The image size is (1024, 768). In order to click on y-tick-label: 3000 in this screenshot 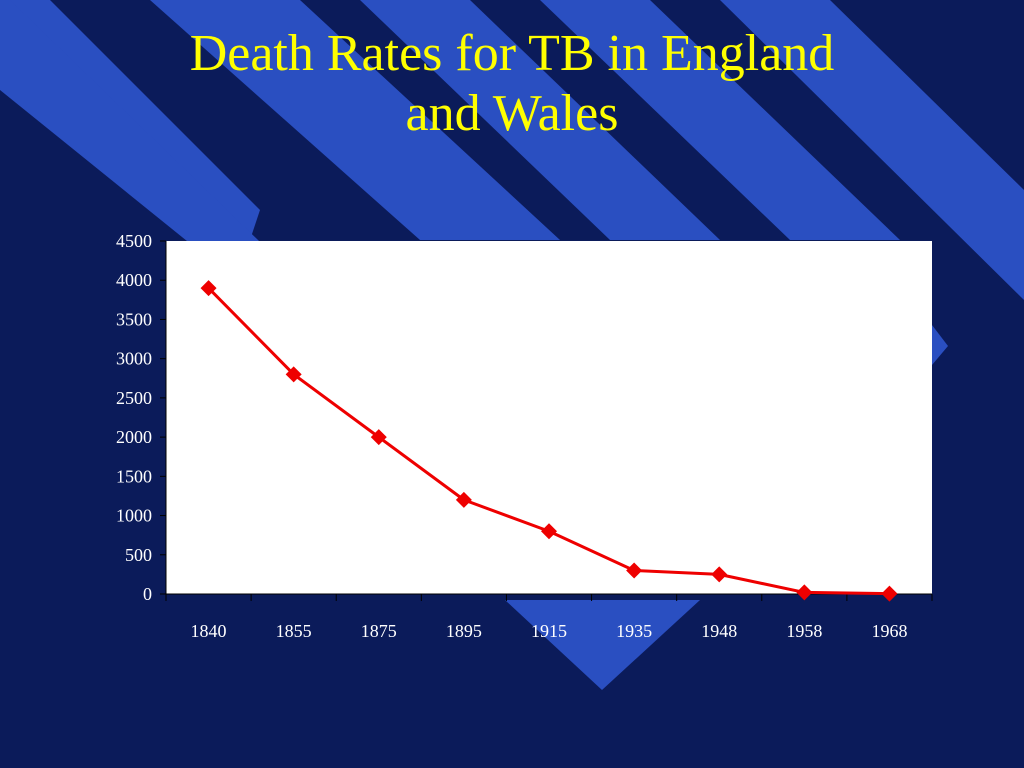, I will do `click(134, 359)`.